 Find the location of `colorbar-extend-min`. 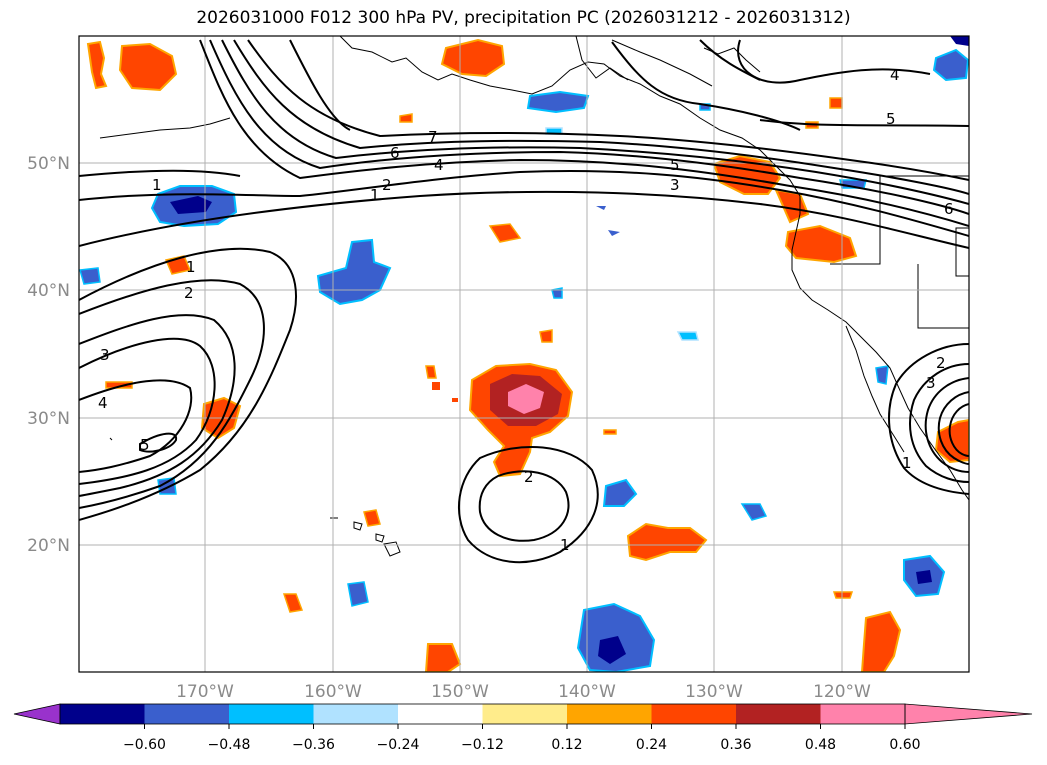

colorbar-extend-min is located at coordinates (37, 714).